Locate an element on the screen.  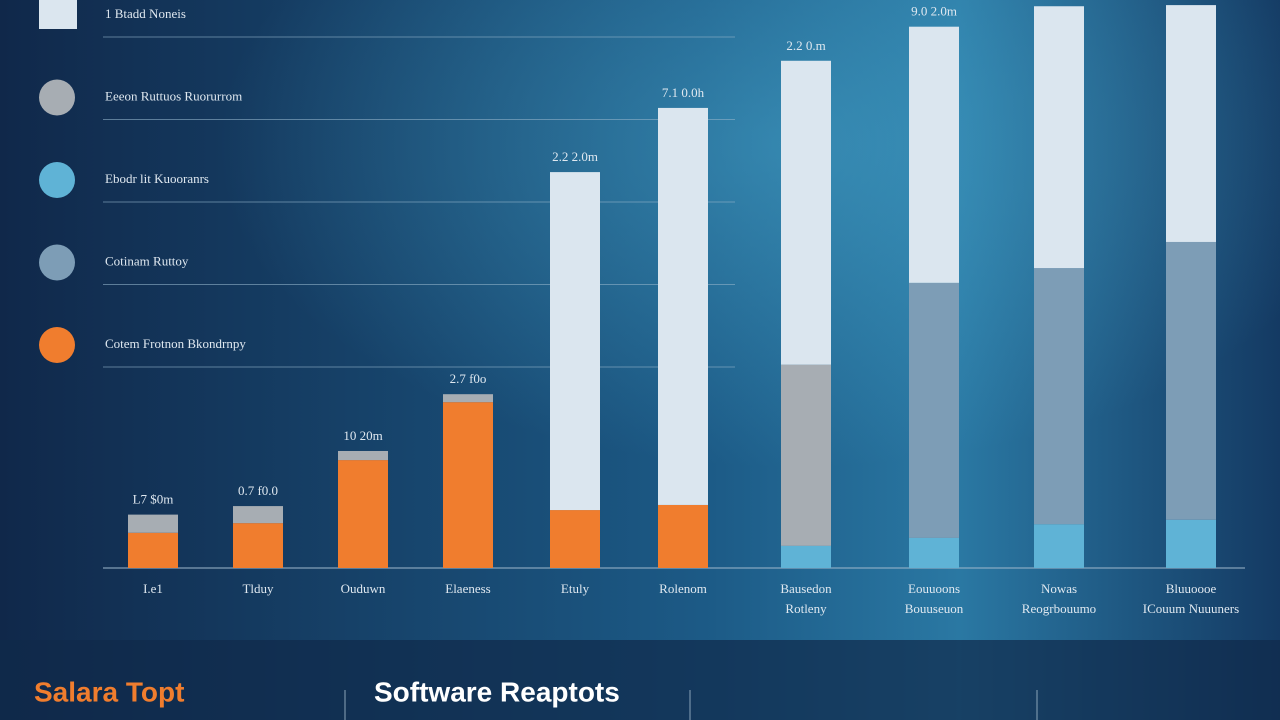
x-tick-label: ICouum Nuuuners is located at coordinates (1191, 608).